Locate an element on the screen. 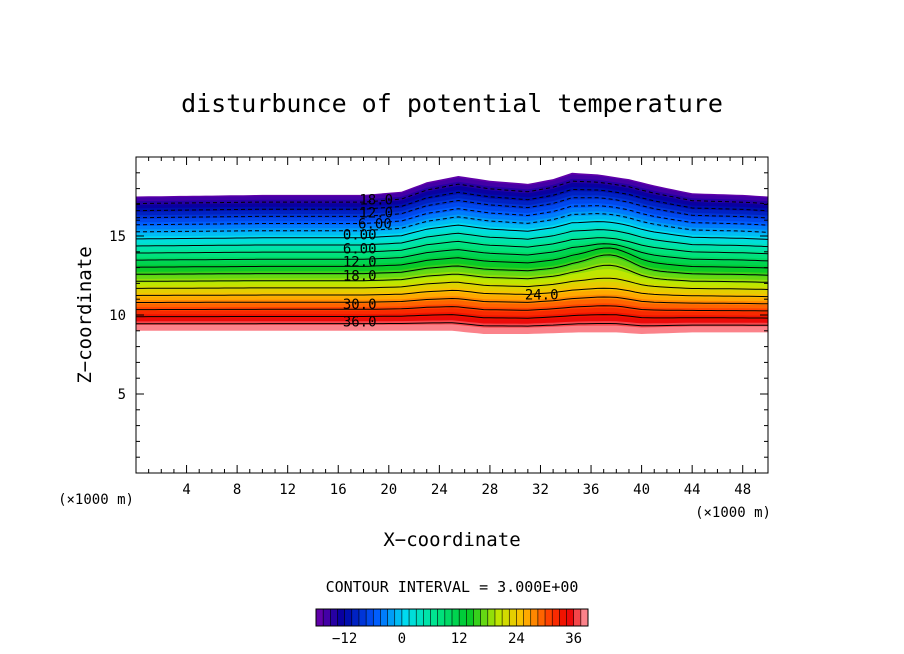 This screenshot has height=654, width=904. x-tick-label: 40 is located at coordinates (641, 490).